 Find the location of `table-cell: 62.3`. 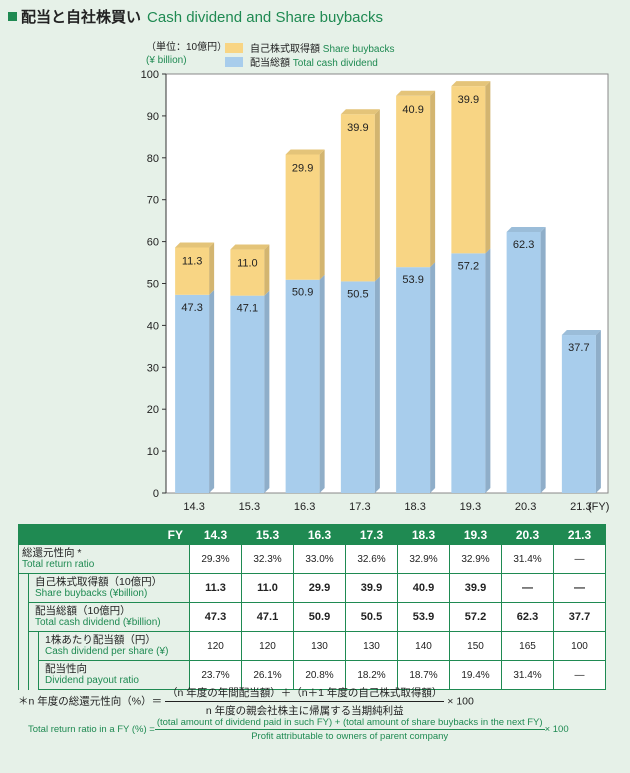

table-cell: 62.3 is located at coordinates (527, 617).